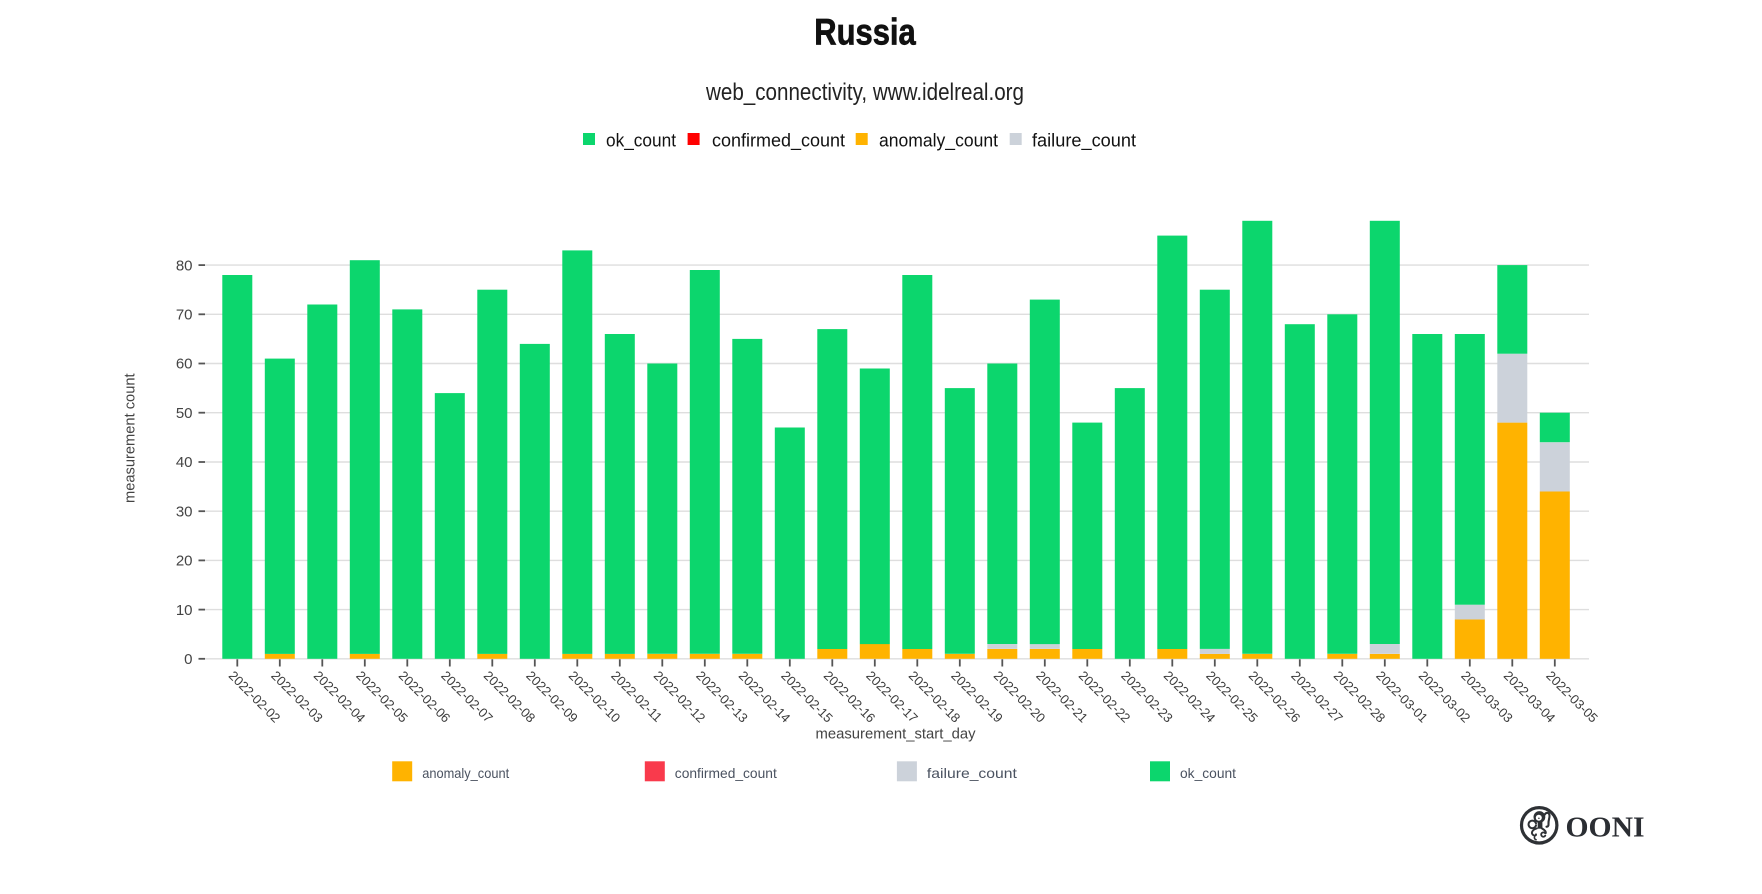 The width and height of the screenshot is (1762, 894). Describe the element at coordinates (864, 92) in the screenshot. I see `svg-text:web_connectivity, www.idelreal: web_connectivity, www.idelreal.org` at that location.